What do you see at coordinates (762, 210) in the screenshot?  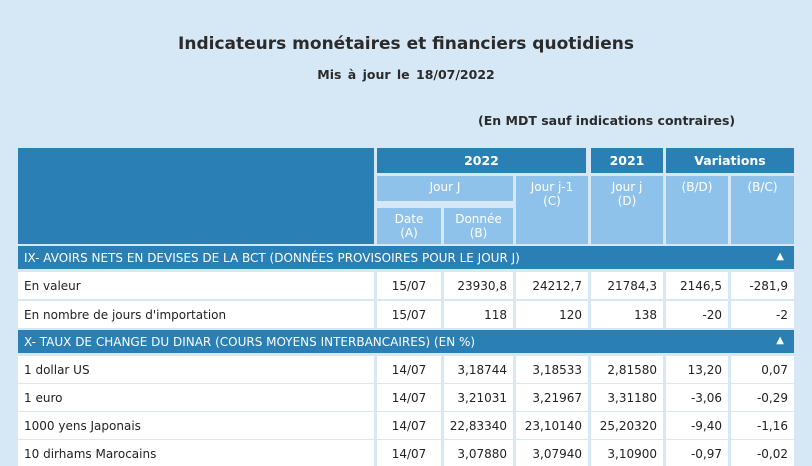 I see `header-bc: (B/C)` at bounding box center [762, 210].